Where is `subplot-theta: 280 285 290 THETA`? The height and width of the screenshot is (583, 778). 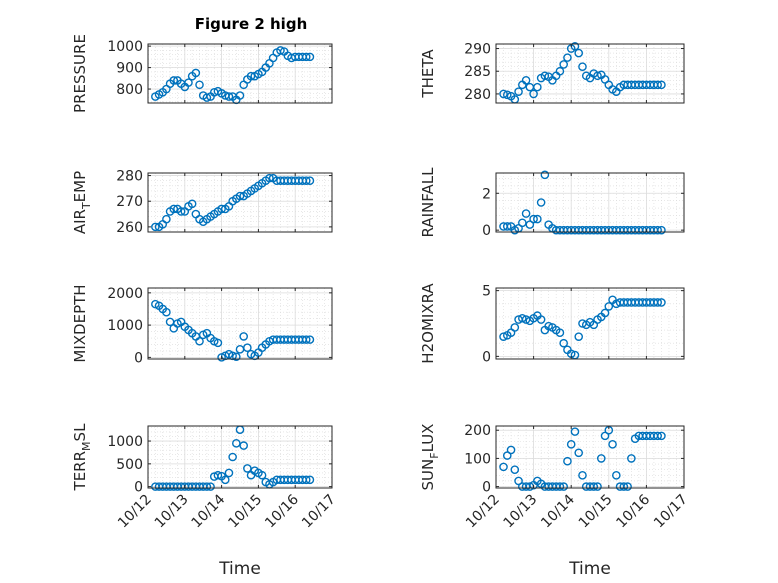
subplot-theta: 280 285 290 THETA is located at coordinates (552, 73).